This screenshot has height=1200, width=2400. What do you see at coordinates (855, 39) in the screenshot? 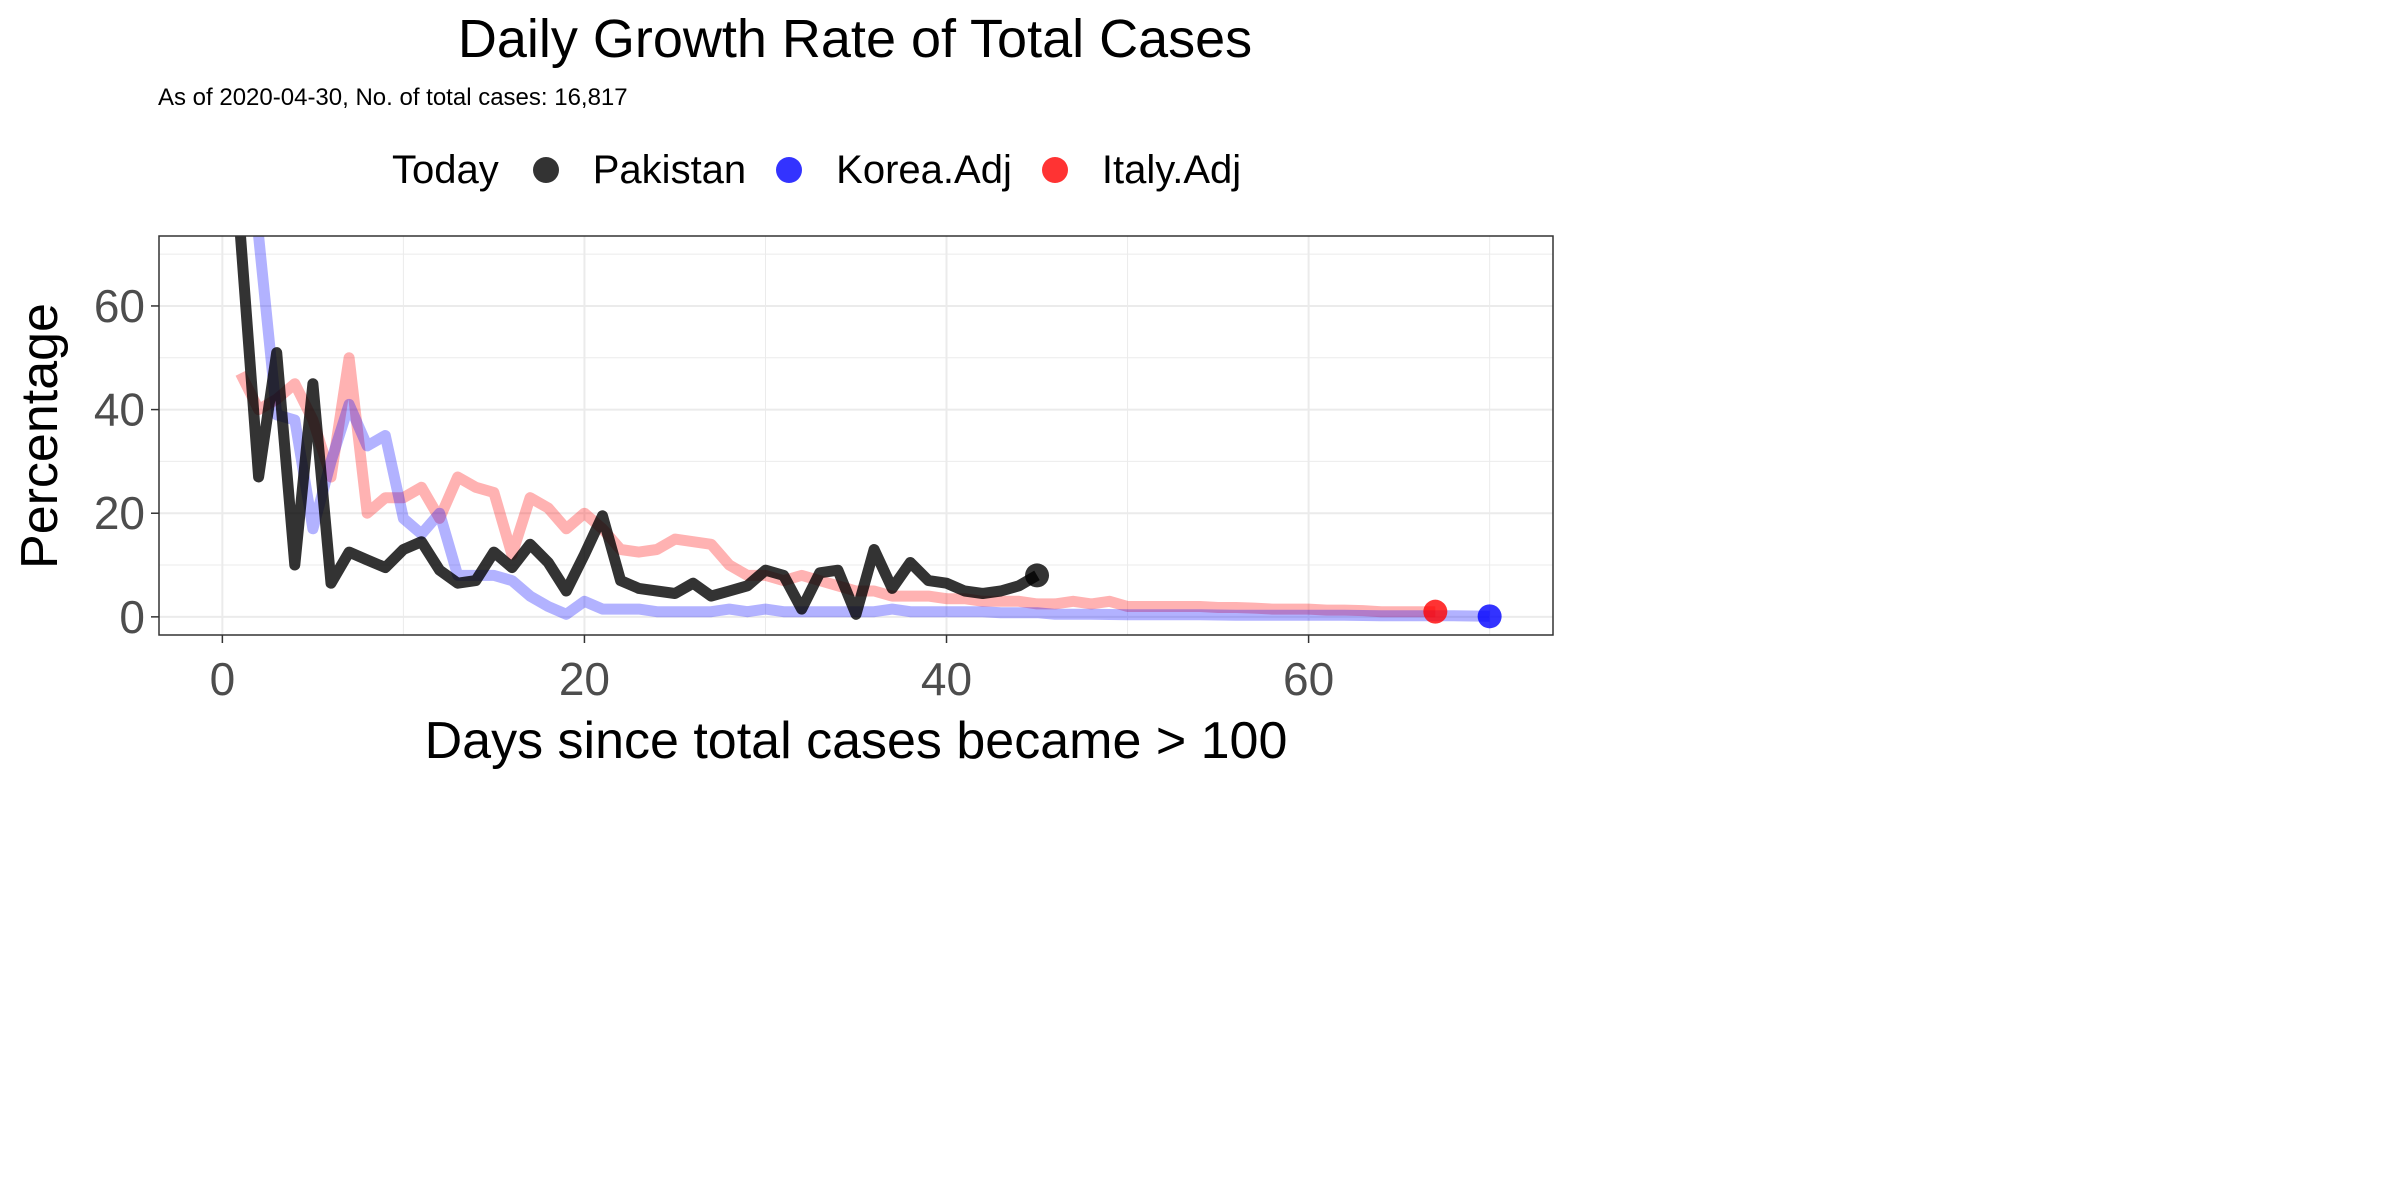
I see `chart-title: Daily Growth Rate of Total Cases` at bounding box center [855, 39].